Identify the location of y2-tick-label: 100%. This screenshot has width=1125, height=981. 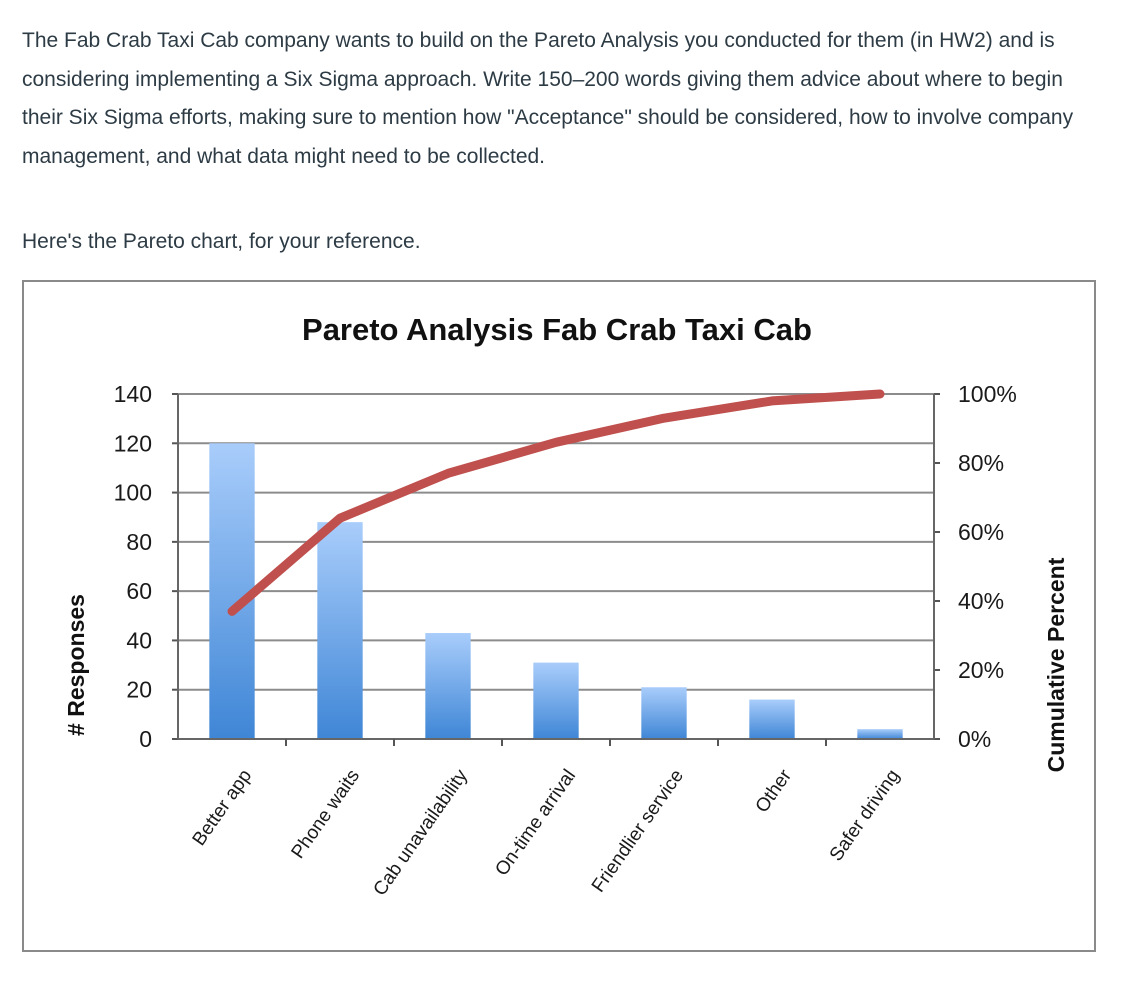
(987, 394).